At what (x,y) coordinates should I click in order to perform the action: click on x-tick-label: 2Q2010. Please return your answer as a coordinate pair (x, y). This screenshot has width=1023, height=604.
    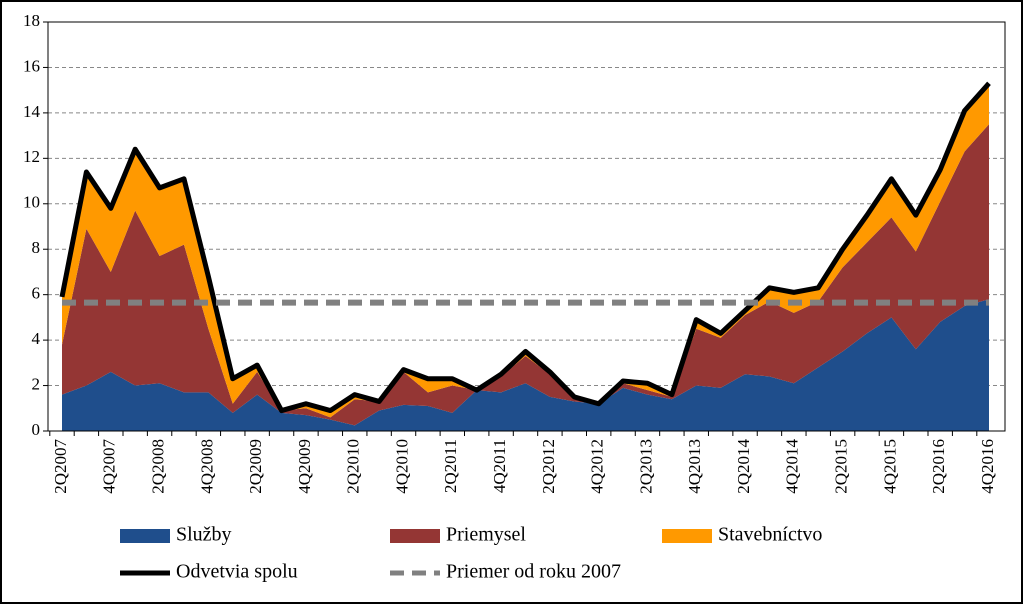
    Looking at the image, I should click on (353, 466).